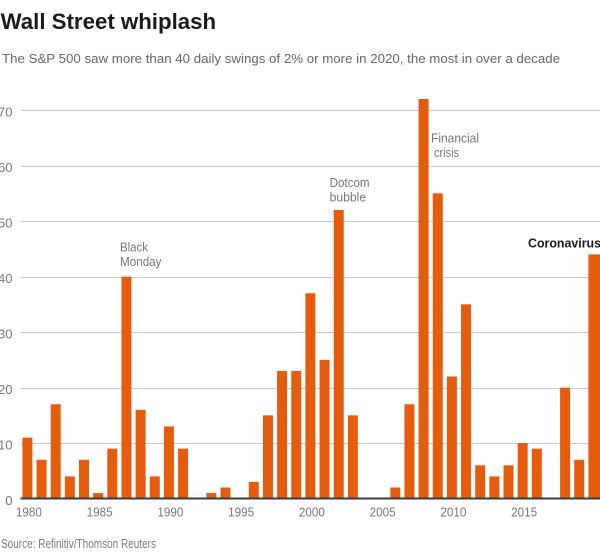 This screenshot has width=600, height=559. I want to click on svg-text: 2000, so click(312, 512).